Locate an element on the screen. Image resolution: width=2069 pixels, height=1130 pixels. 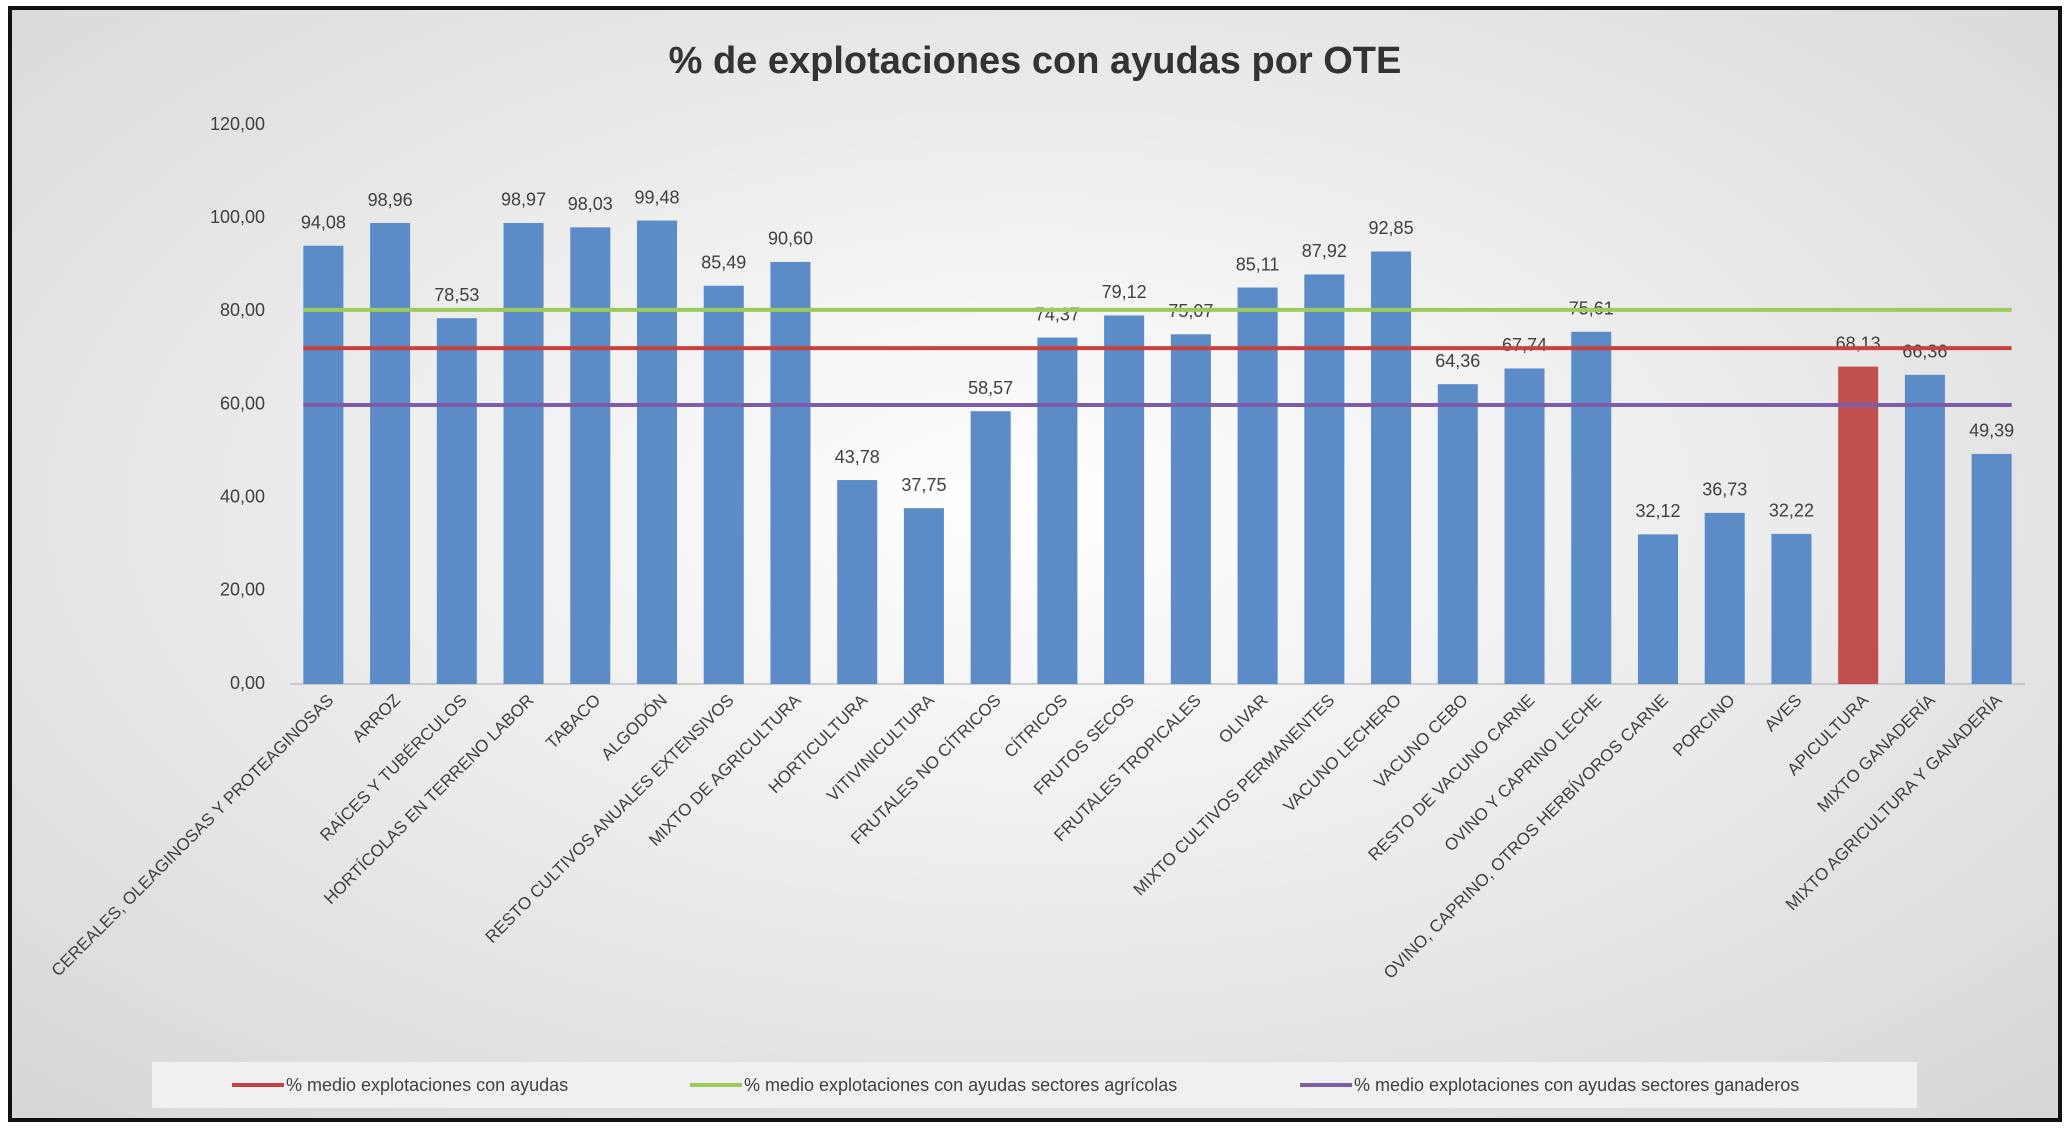
y-tick-label: 20,00 is located at coordinates (242, 590).